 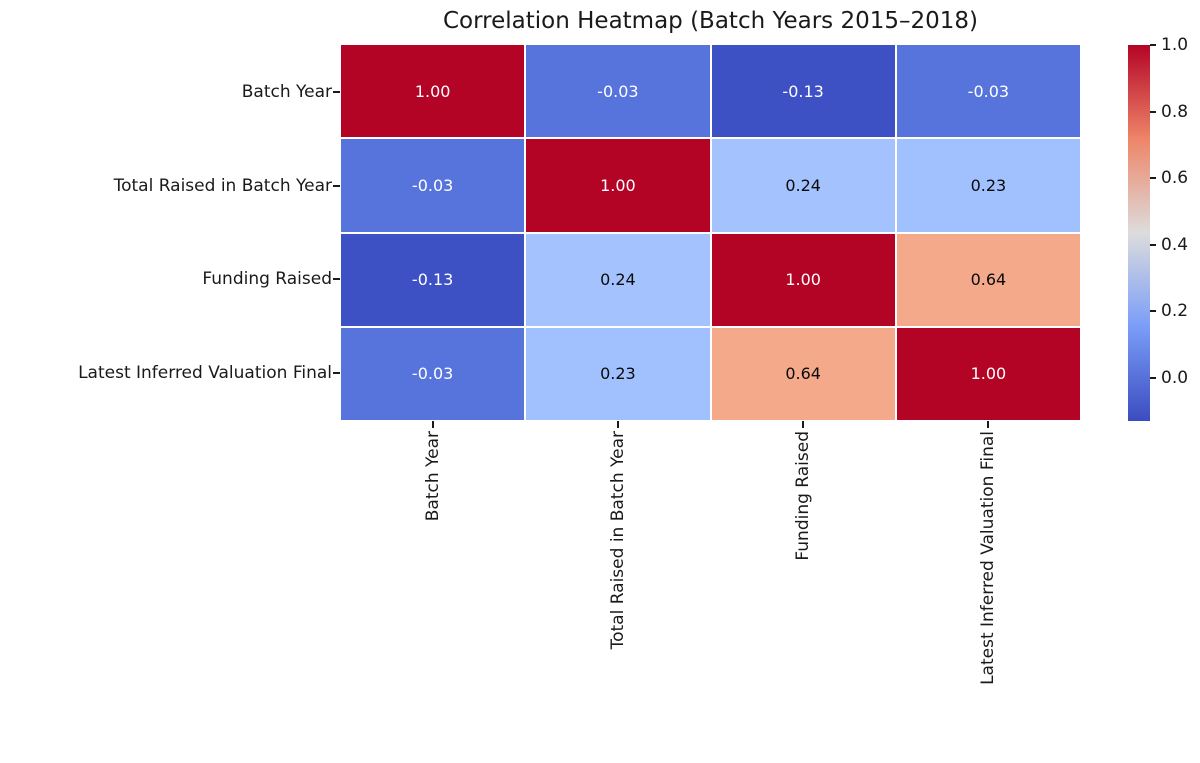 I want to click on x-tick-label-slot: Latest Inferred Valuation Final, so click(x=987, y=597).